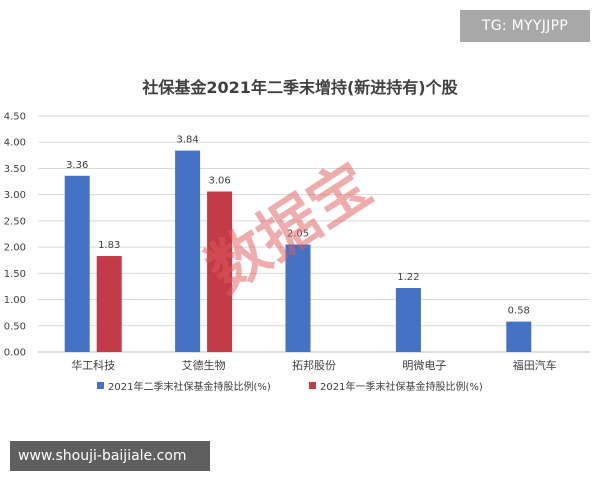 This screenshot has height=480, width=600. What do you see at coordinates (109, 245) in the screenshot?
I see `data-label: 1.83` at bounding box center [109, 245].